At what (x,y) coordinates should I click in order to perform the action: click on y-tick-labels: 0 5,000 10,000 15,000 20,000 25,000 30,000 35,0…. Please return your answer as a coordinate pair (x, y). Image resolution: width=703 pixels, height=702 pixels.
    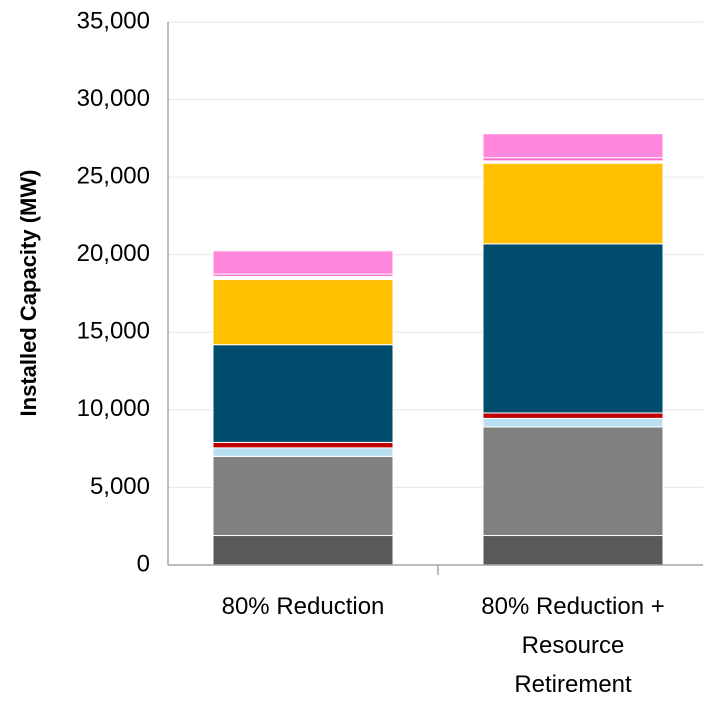
    Looking at the image, I should click on (113, 292).